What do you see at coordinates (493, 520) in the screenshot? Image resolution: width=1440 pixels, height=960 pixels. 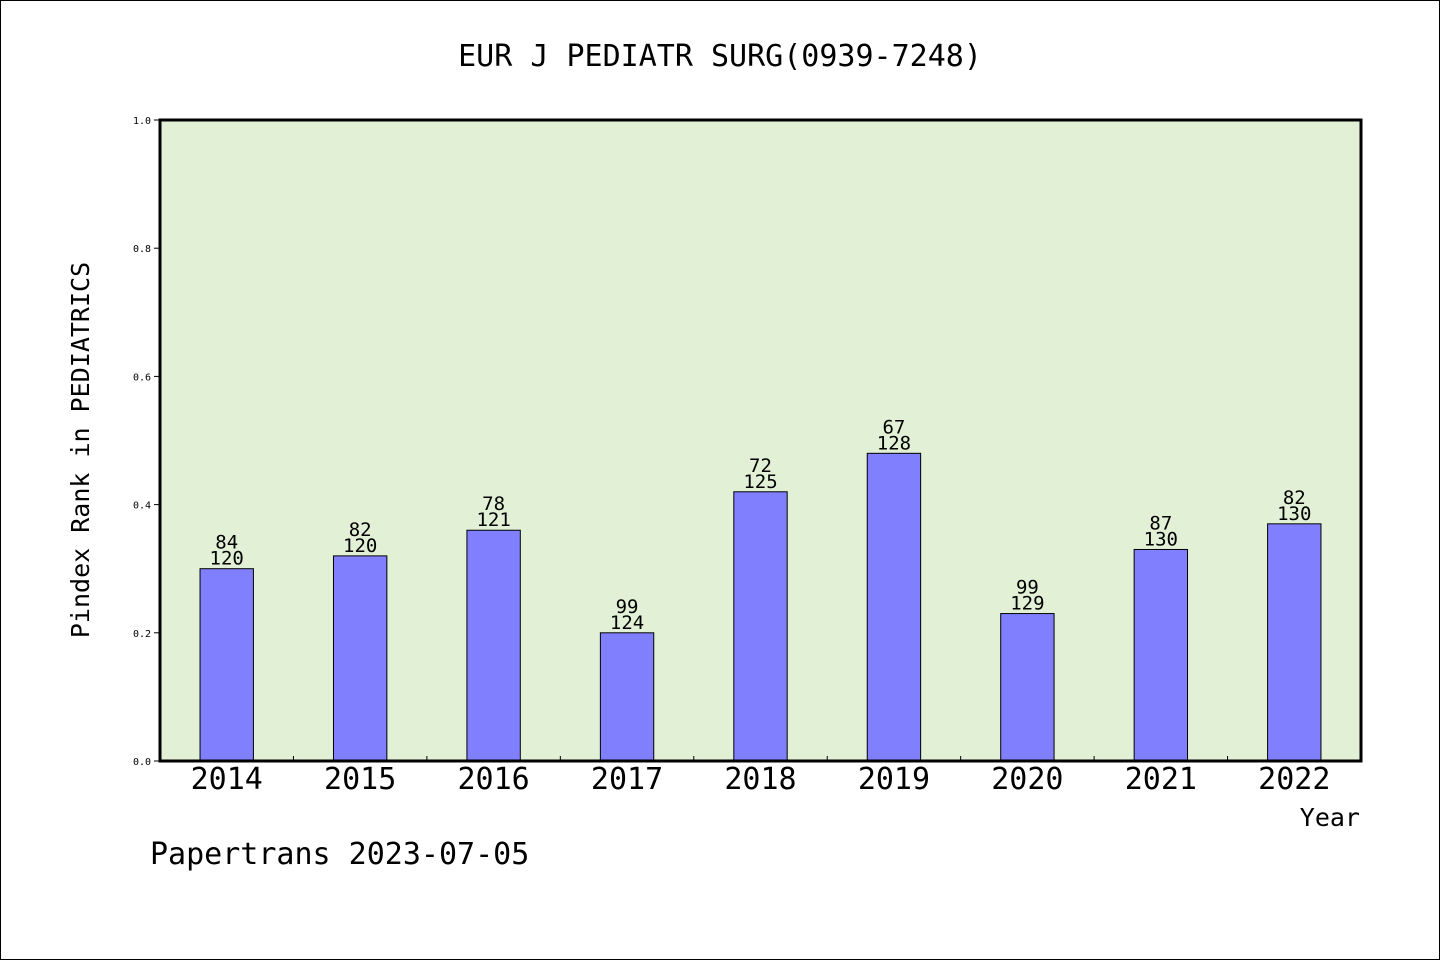 I see `bar-total-label: 121` at bounding box center [493, 520].